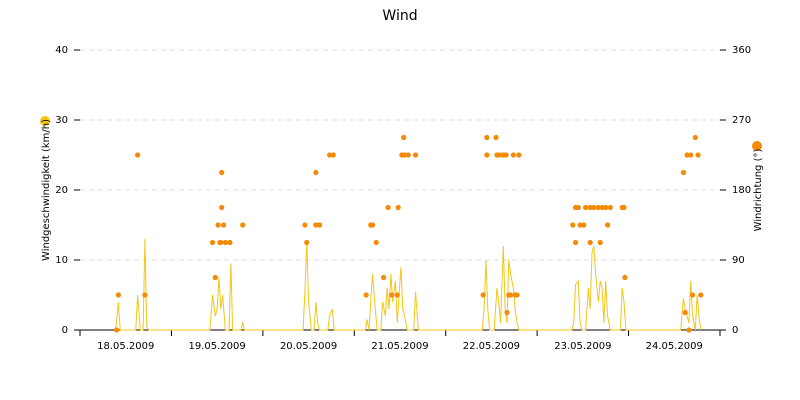  I want to click on x-tick-label: 21.05.2009, so click(399, 346).